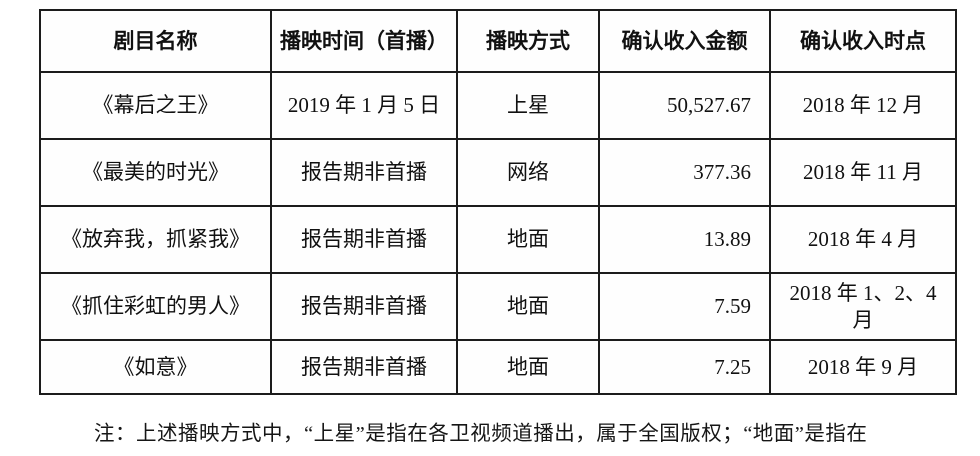  I want to click on table-row: 《放弃我，抓紧我》 报告期非首播 地面 13.89 2018 年 4 月, so click(498, 239).